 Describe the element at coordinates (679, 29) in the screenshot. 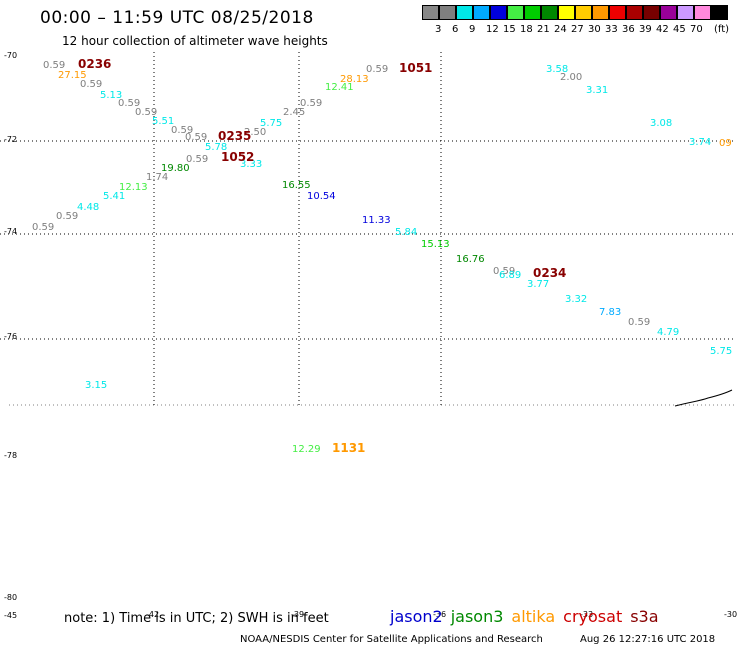

I see `legend-value: 45` at that location.